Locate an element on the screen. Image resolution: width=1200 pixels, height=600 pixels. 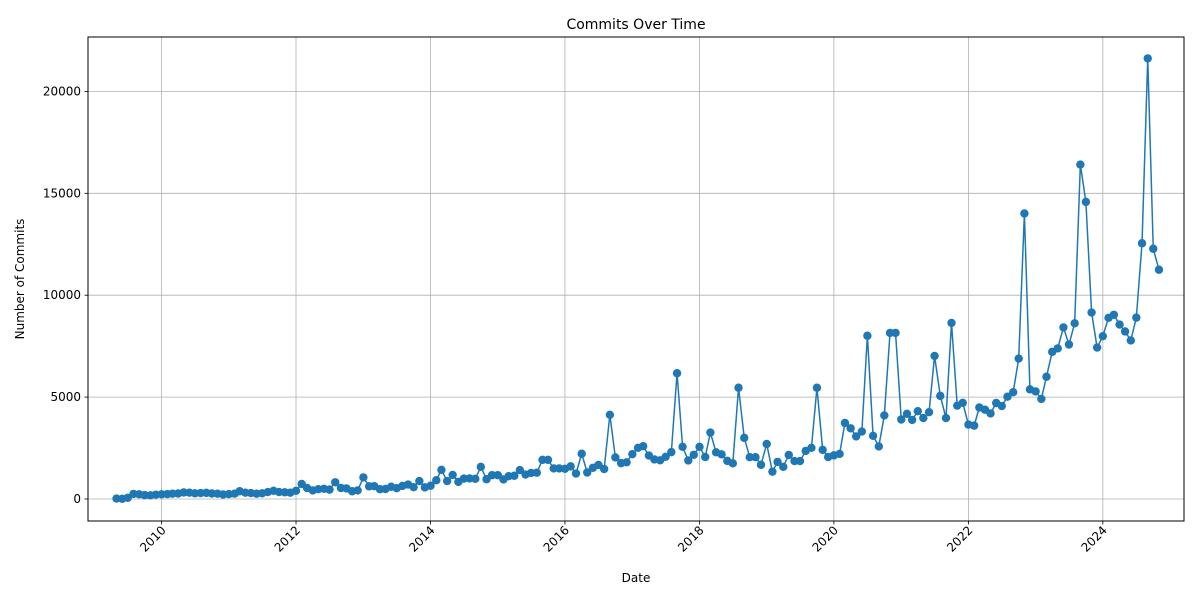
chart-title: Commits Over Time is located at coordinates (635, 25).